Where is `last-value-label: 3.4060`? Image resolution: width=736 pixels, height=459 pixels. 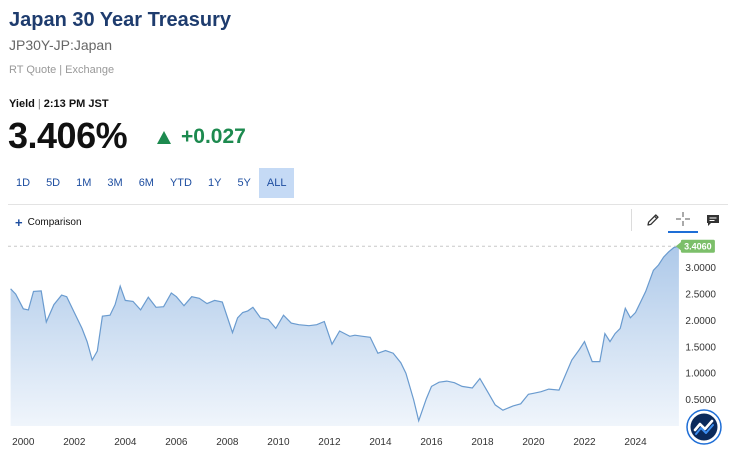
last-value-label: 3.4060 is located at coordinates (698, 247).